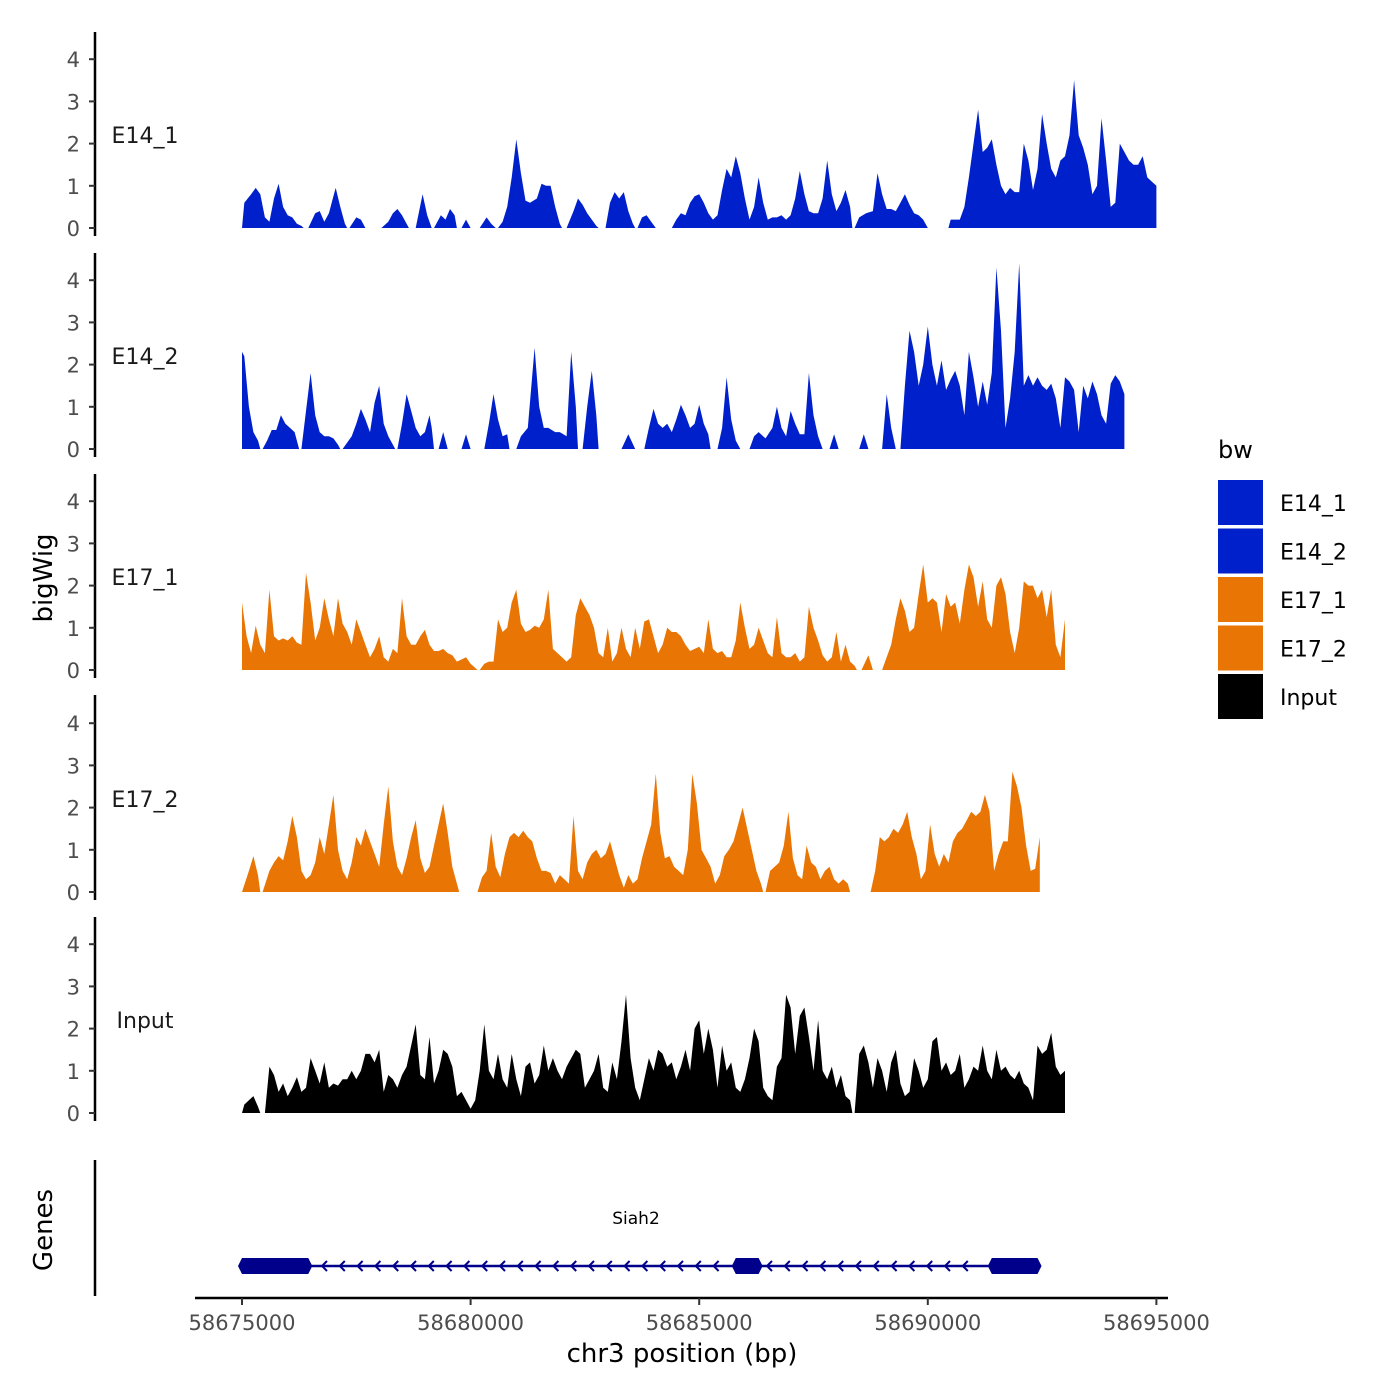 The height and width of the screenshot is (1400, 1400). I want to click on track-E17_2: 0 1 2 3 4 E17_2, so click(553, 800).